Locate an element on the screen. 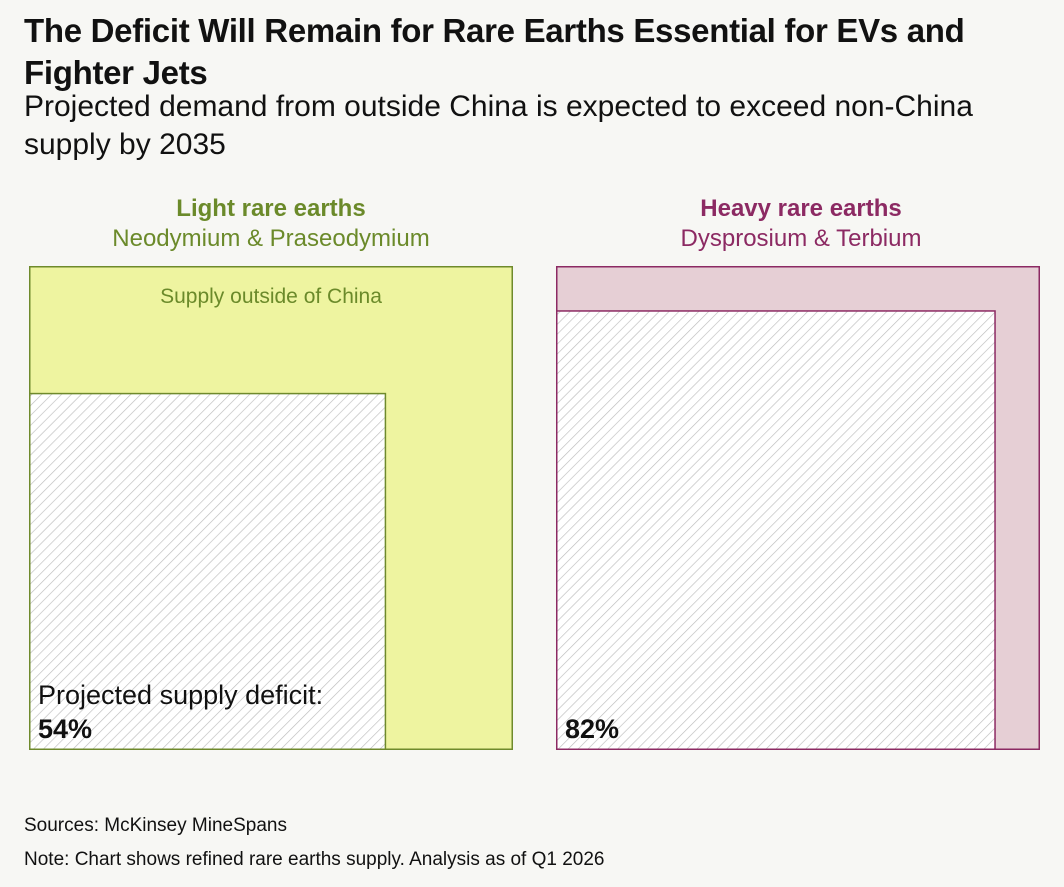 The width and height of the screenshot is (1064, 887). deficit-square is located at coordinates (208, 571).